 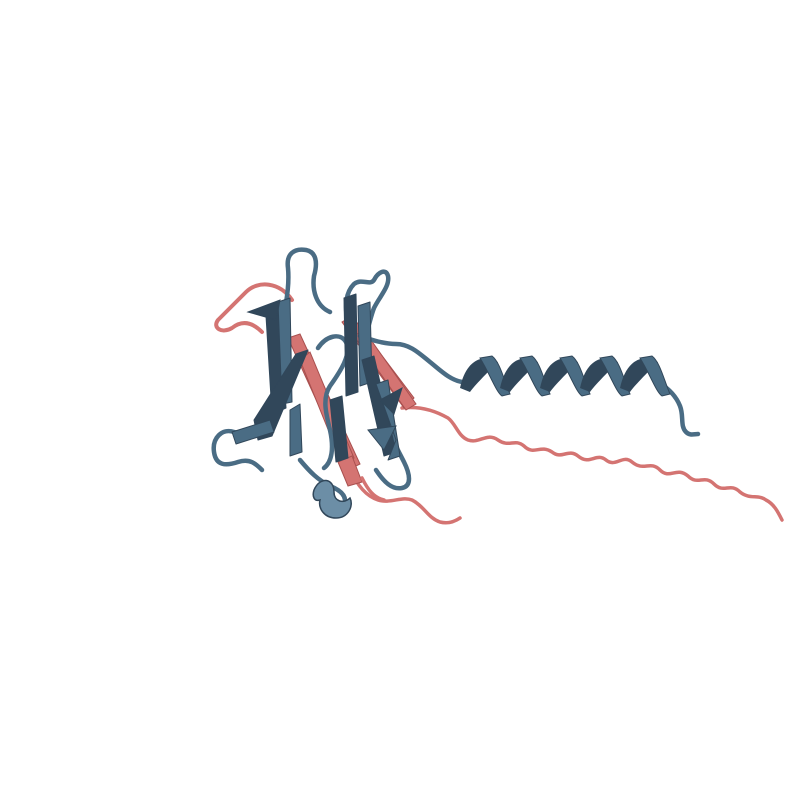 What do you see at coordinates (306, 290) in the screenshot?
I see `chain-a-top-loop-left` at bounding box center [306, 290].